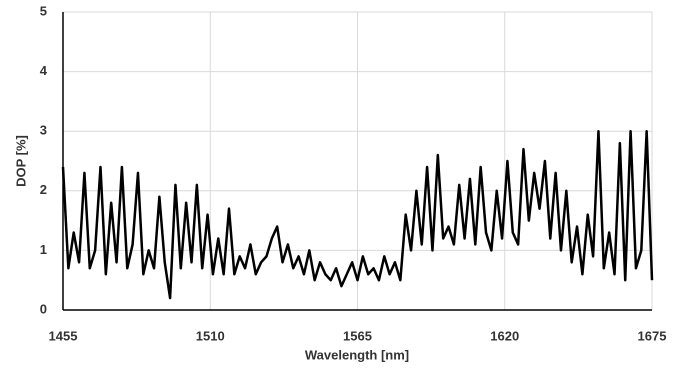 Image resolution: width=687 pixels, height=373 pixels. What do you see at coordinates (357, 354) in the screenshot?
I see `x-axis-title: Wavelength [nm]` at bounding box center [357, 354].